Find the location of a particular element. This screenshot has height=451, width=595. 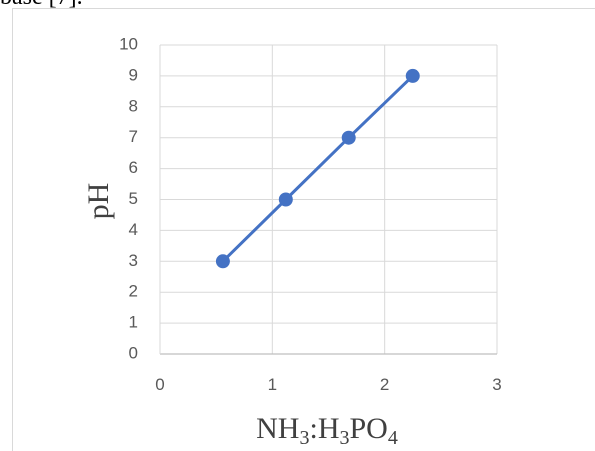

y-tick-label-6: 6 is located at coordinates (133, 167).